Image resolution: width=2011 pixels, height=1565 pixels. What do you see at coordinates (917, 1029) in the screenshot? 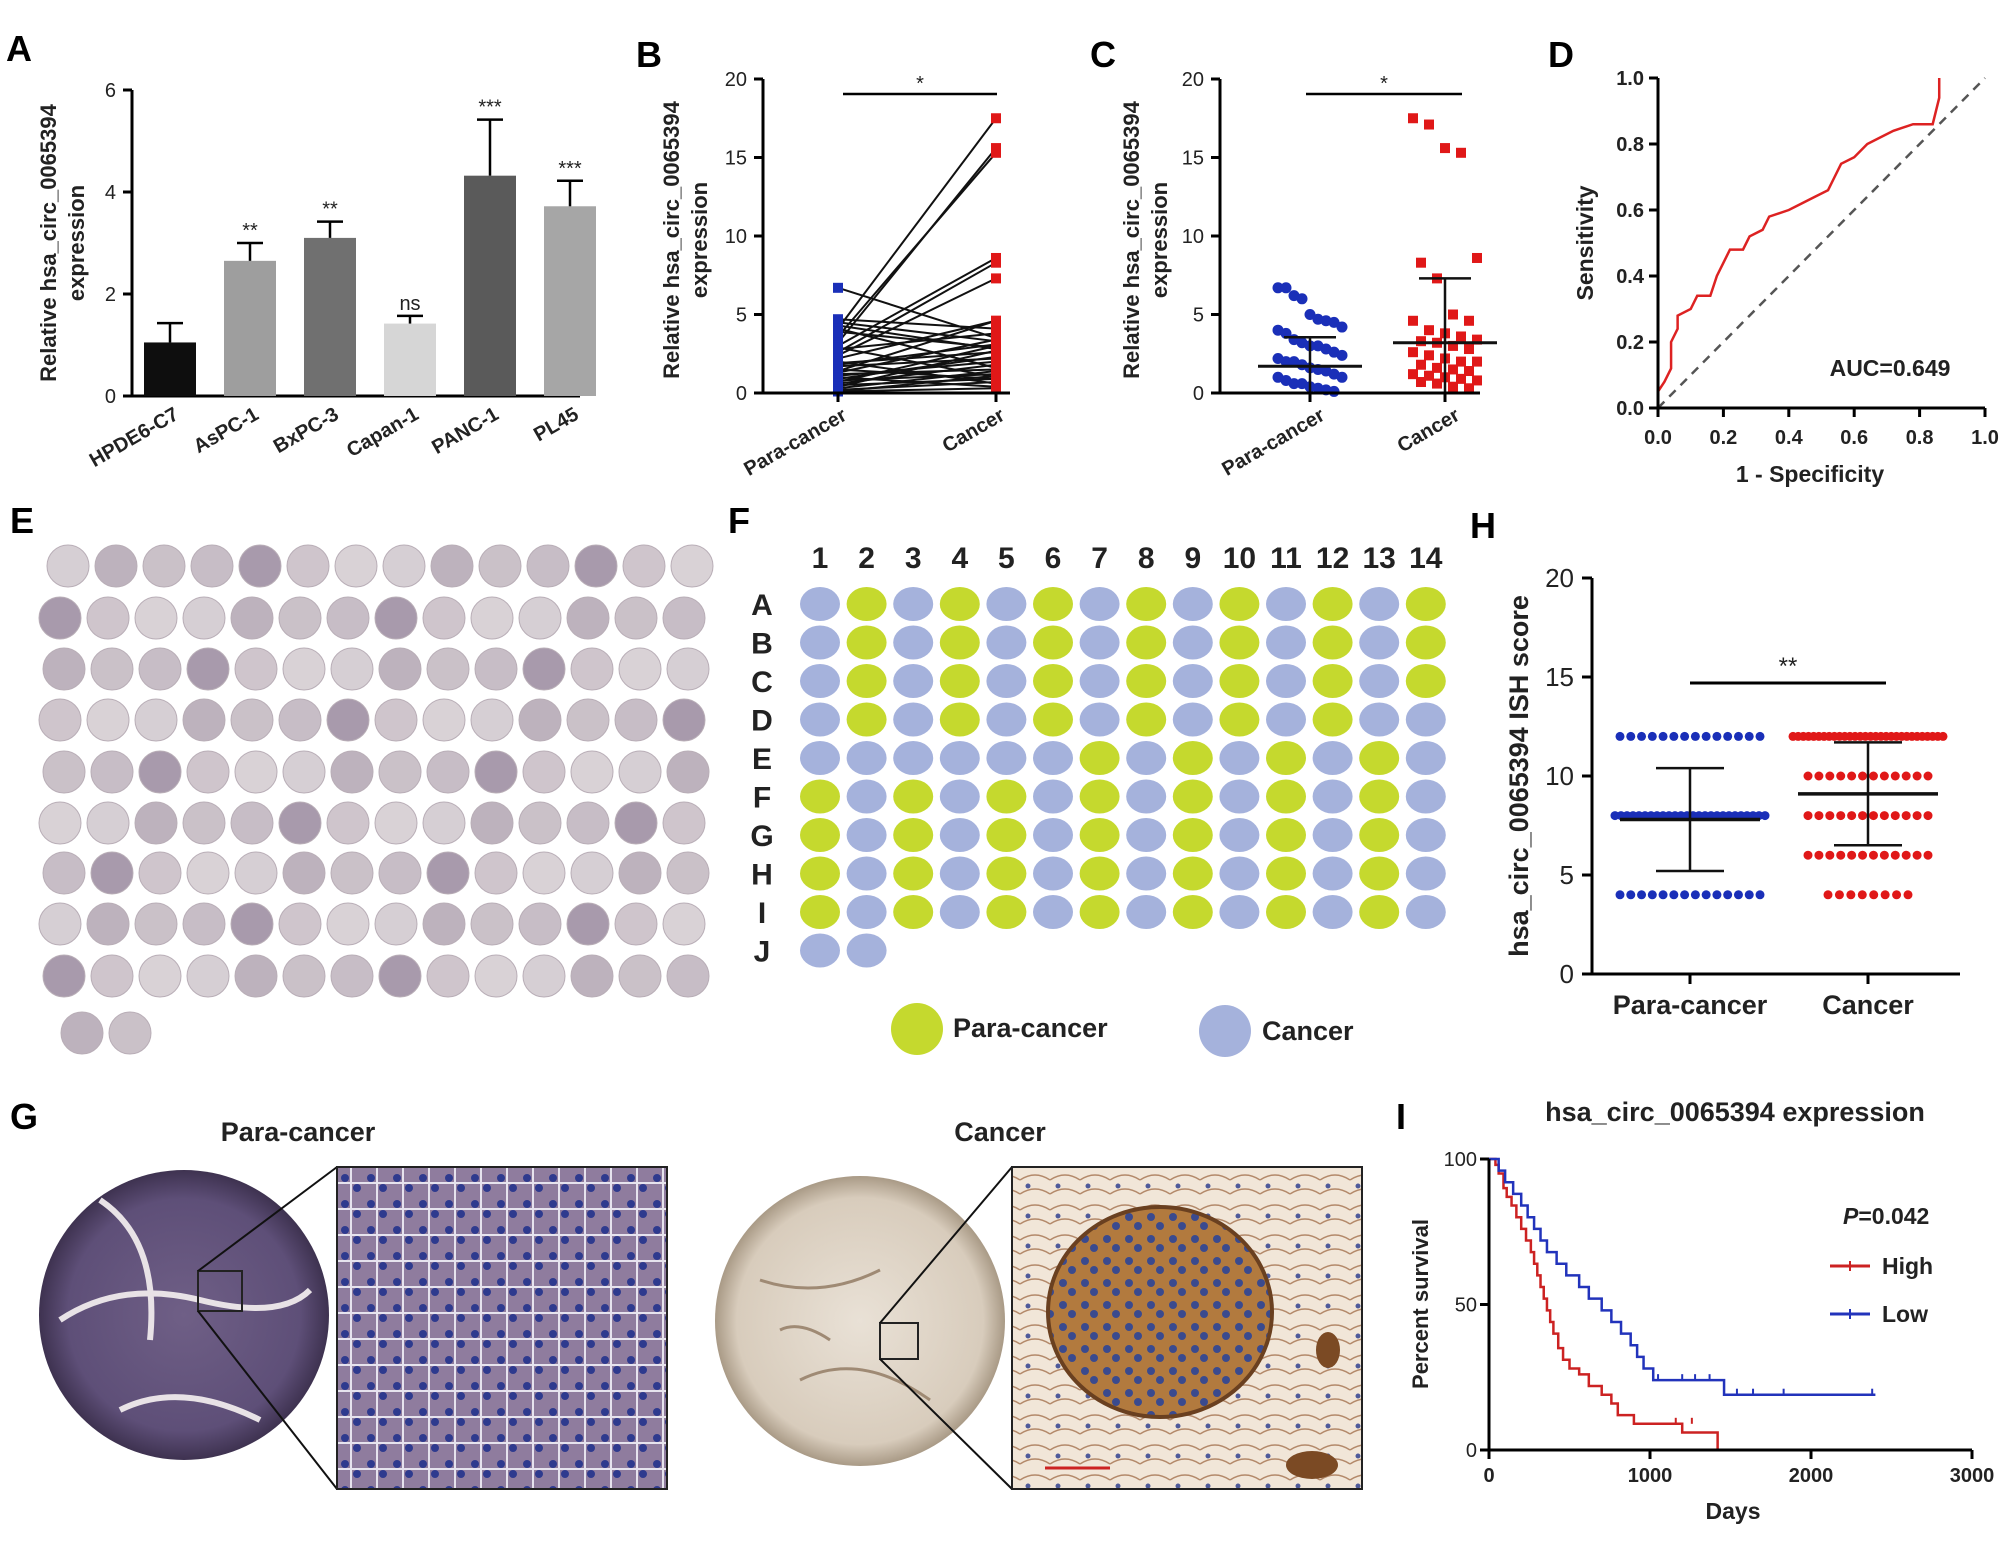
I see `legend-para-swatch` at bounding box center [917, 1029].